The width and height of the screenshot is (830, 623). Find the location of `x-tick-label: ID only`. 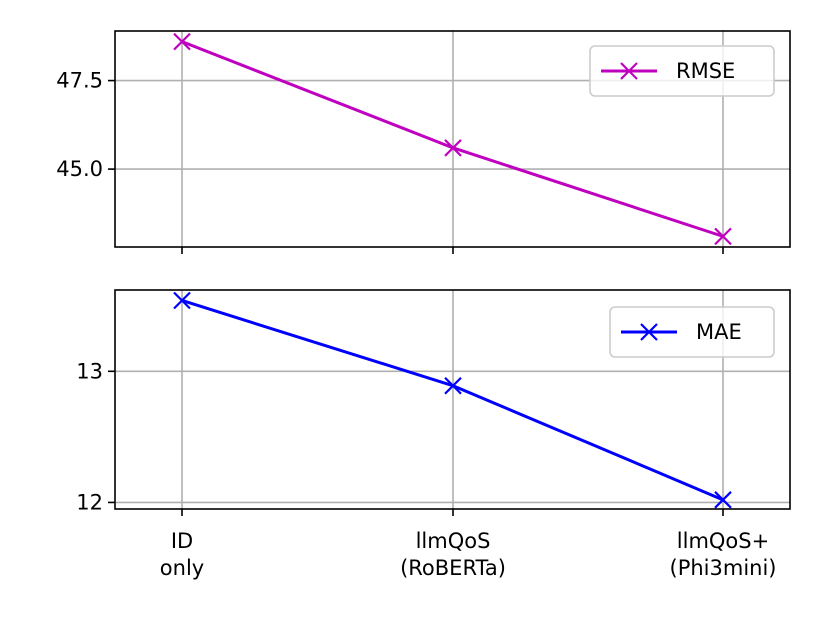

x-tick-label: ID only is located at coordinates (182, 554).